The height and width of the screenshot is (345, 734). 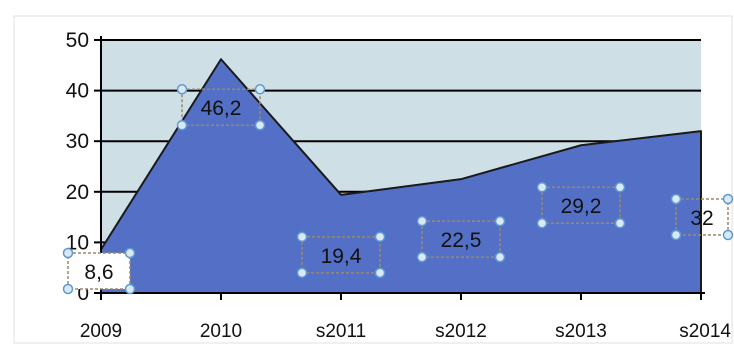 I want to click on y-tick-label: 0, so click(x=83, y=293).